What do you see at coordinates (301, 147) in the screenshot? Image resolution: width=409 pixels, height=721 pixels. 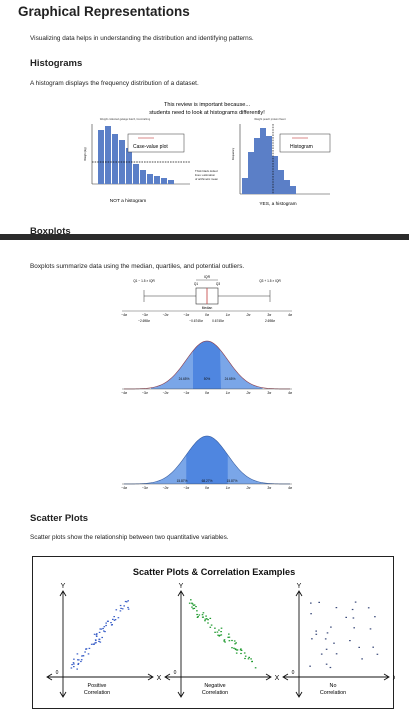 I see `right-box-label: Histogram` at bounding box center [301, 147].